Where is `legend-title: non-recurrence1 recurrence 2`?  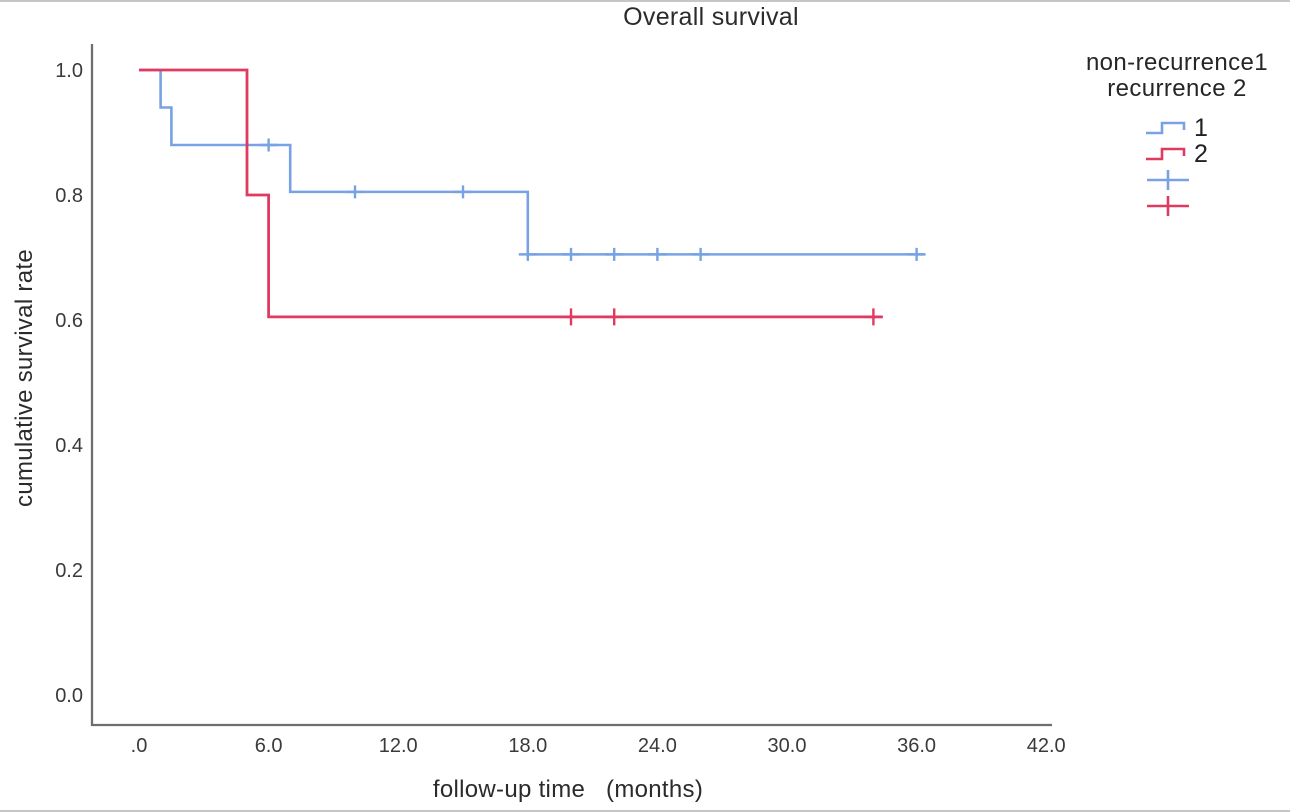 legend-title: non-recurrence1 recurrence 2 is located at coordinates (1176, 76).